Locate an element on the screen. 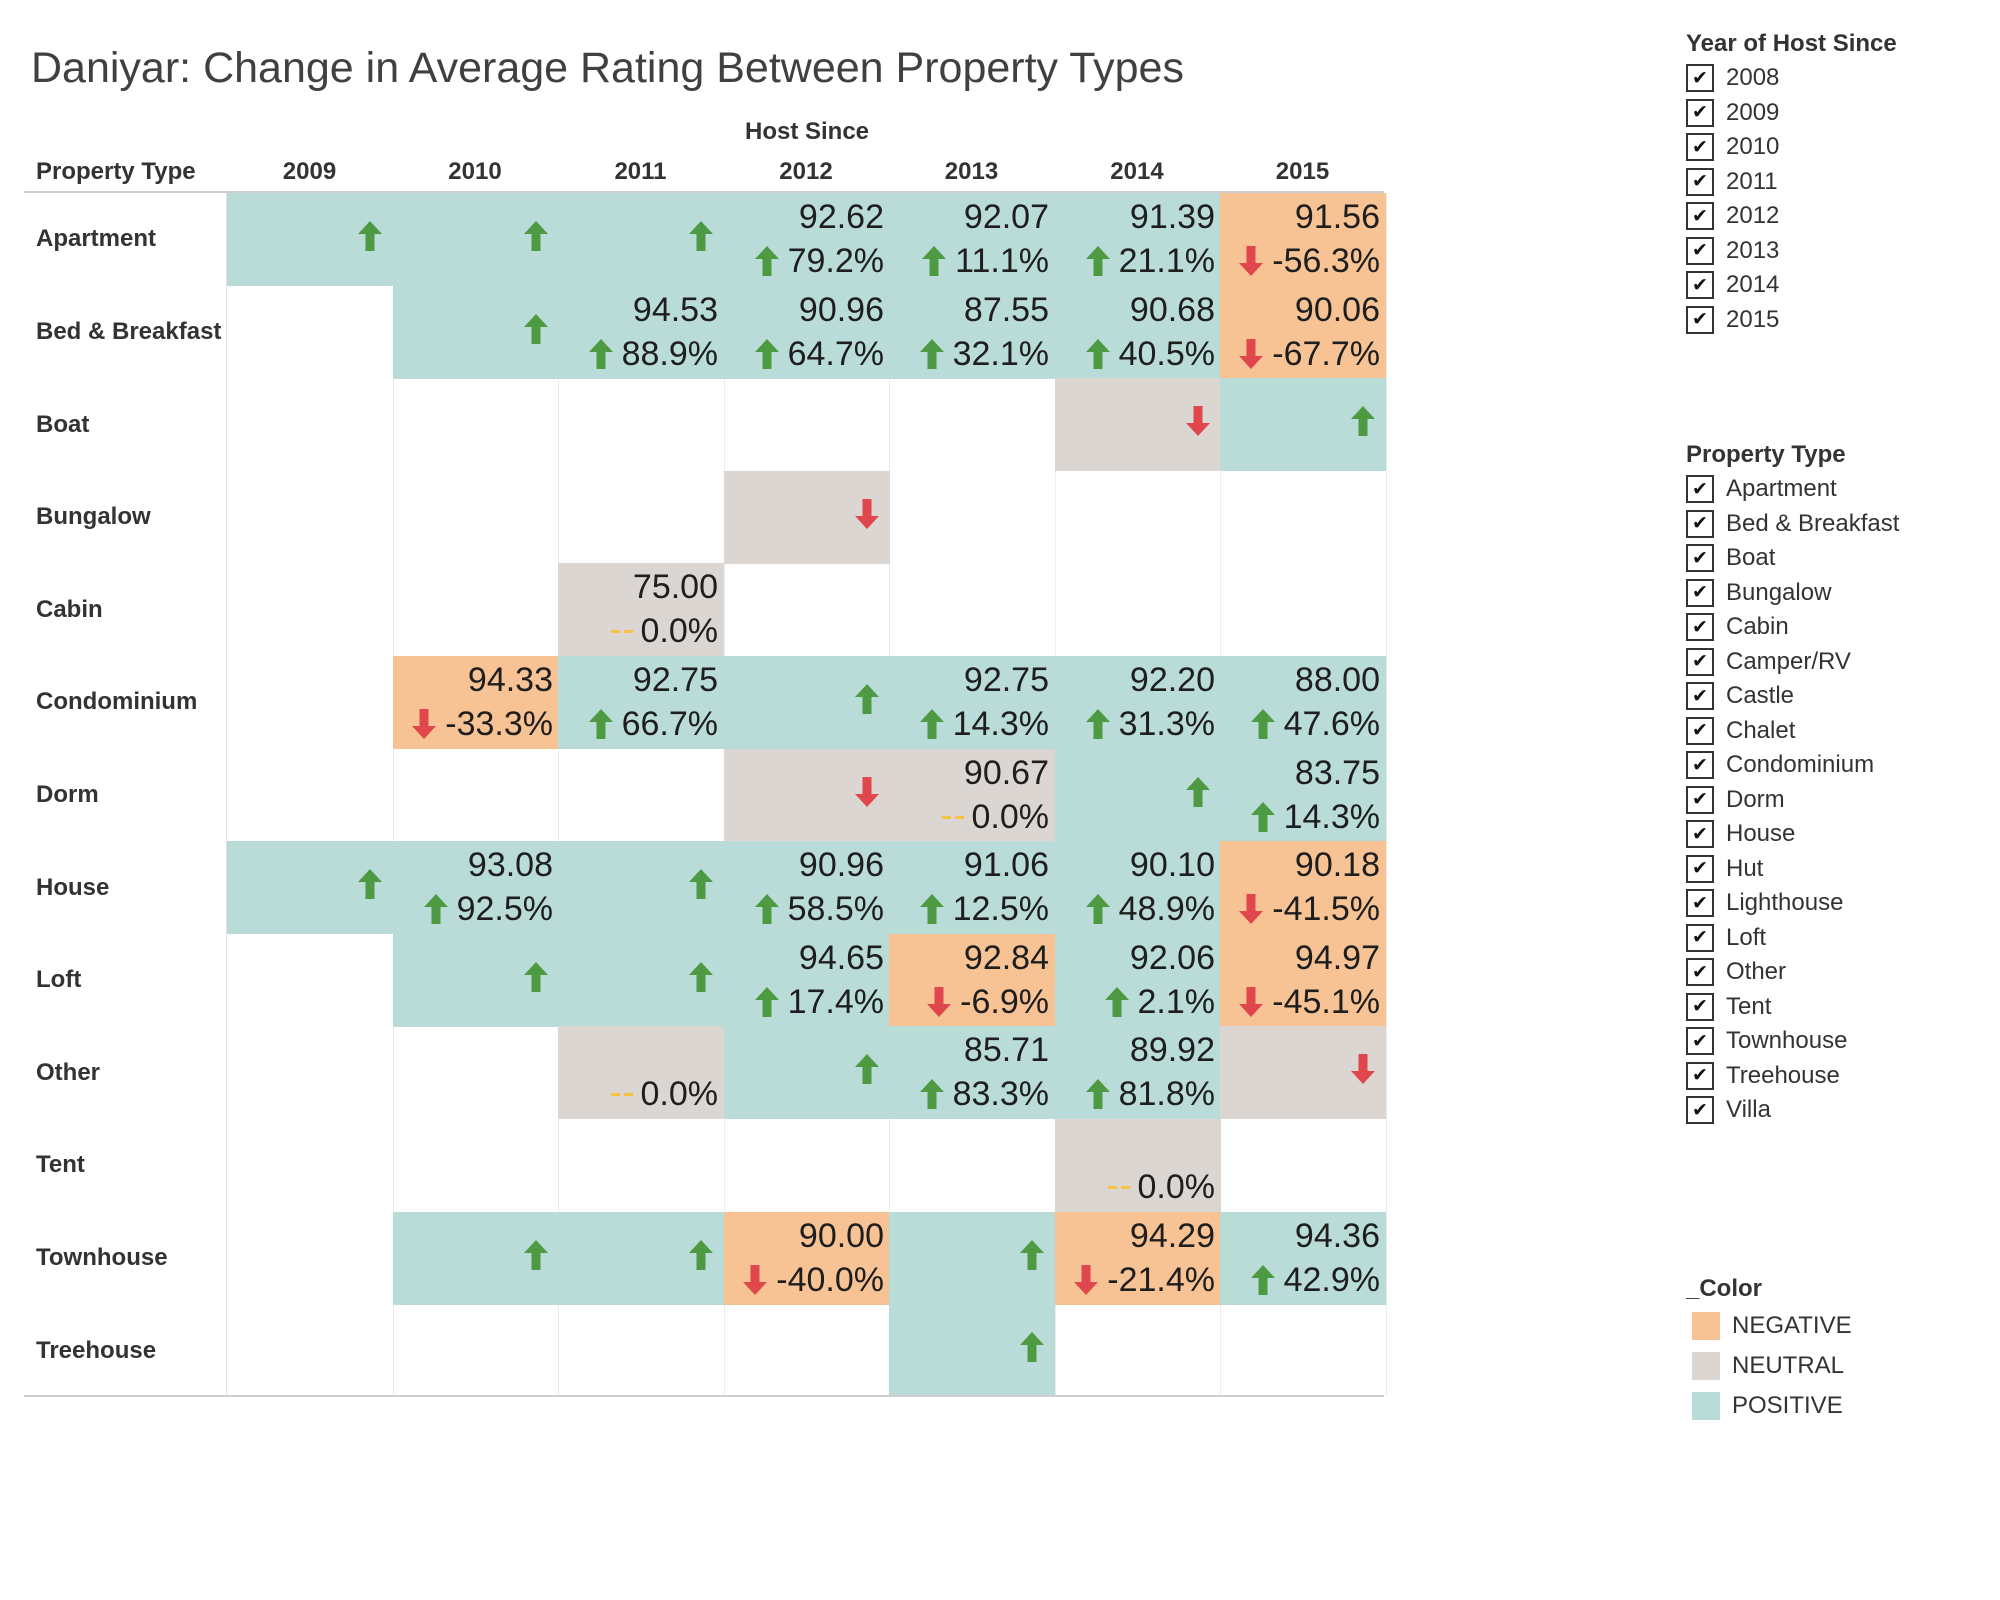 This screenshot has width=2000, height=1600. filter-option-tent: ✔ Tent is located at coordinates (1728, 1007).